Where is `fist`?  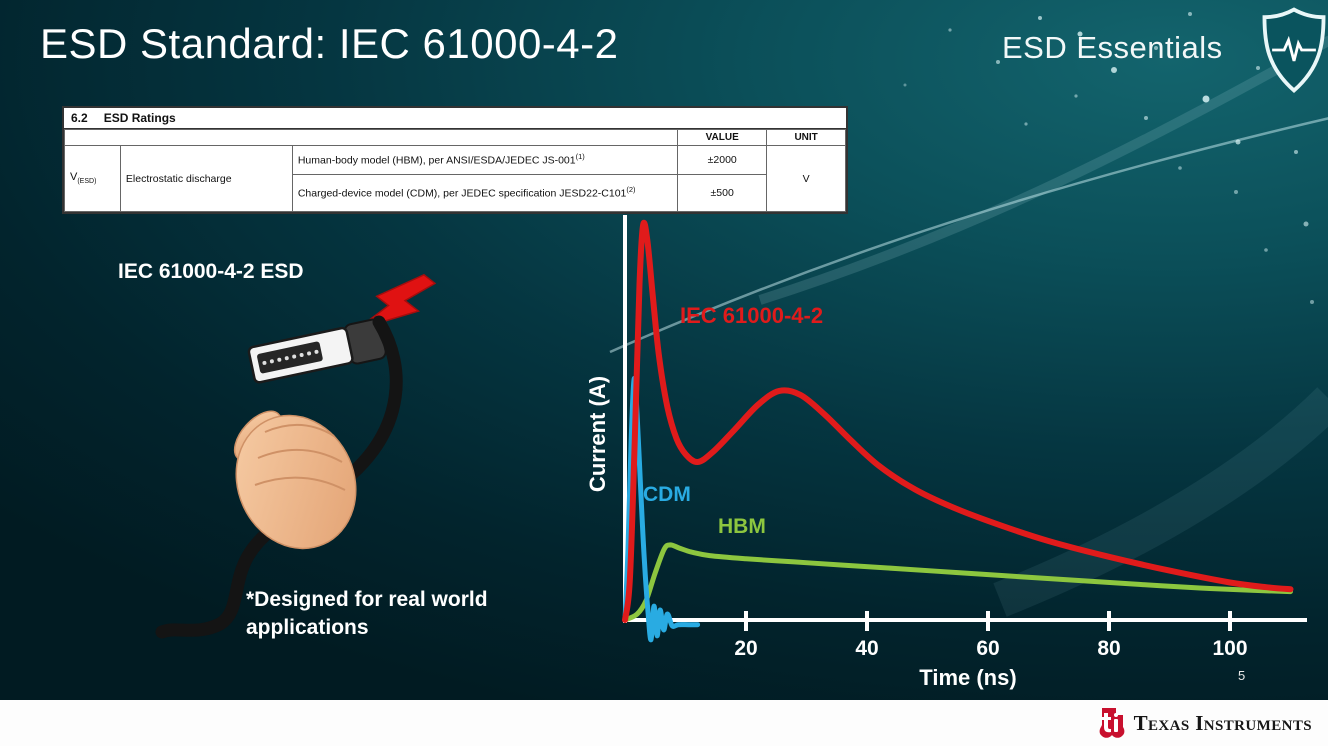
fist is located at coordinates (296, 482).